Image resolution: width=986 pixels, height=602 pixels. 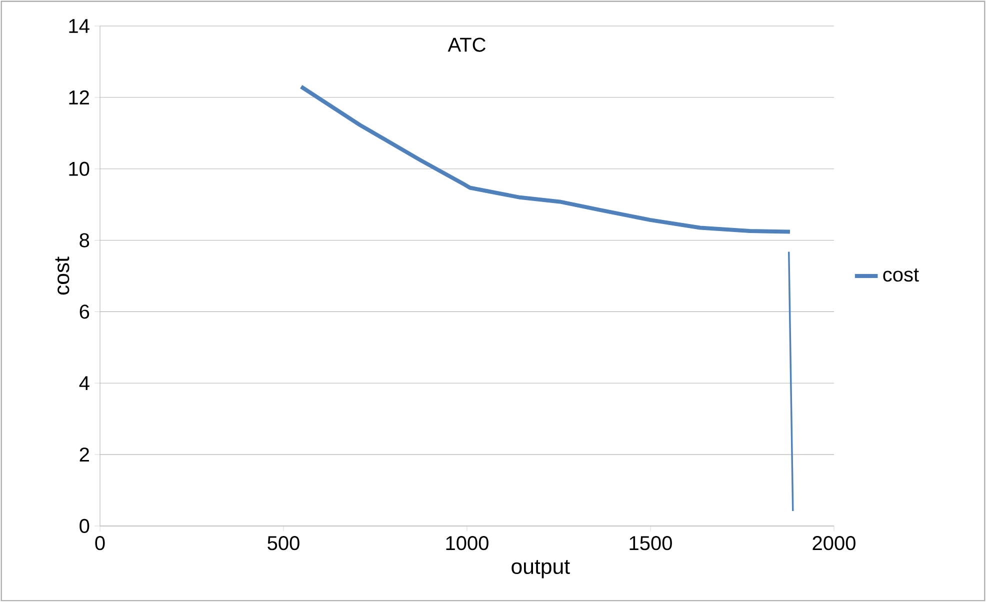 What do you see at coordinates (62, 275) in the screenshot?
I see `y-axis-title: cost` at bounding box center [62, 275].